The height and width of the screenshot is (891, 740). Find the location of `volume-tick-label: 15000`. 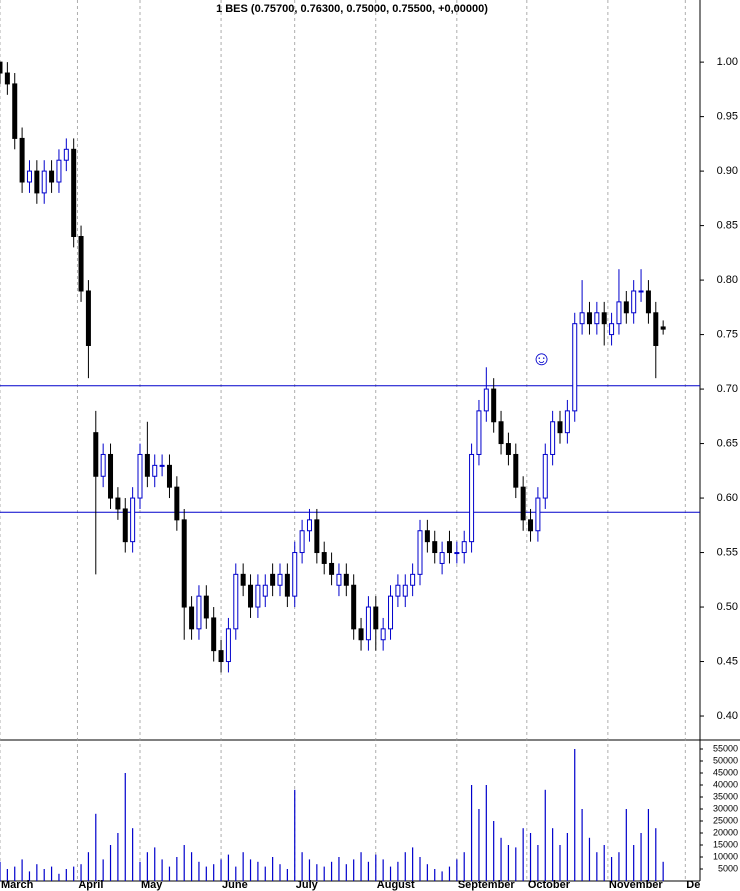

volume-tick-label: 15000 is located at coordinates (725, 844).